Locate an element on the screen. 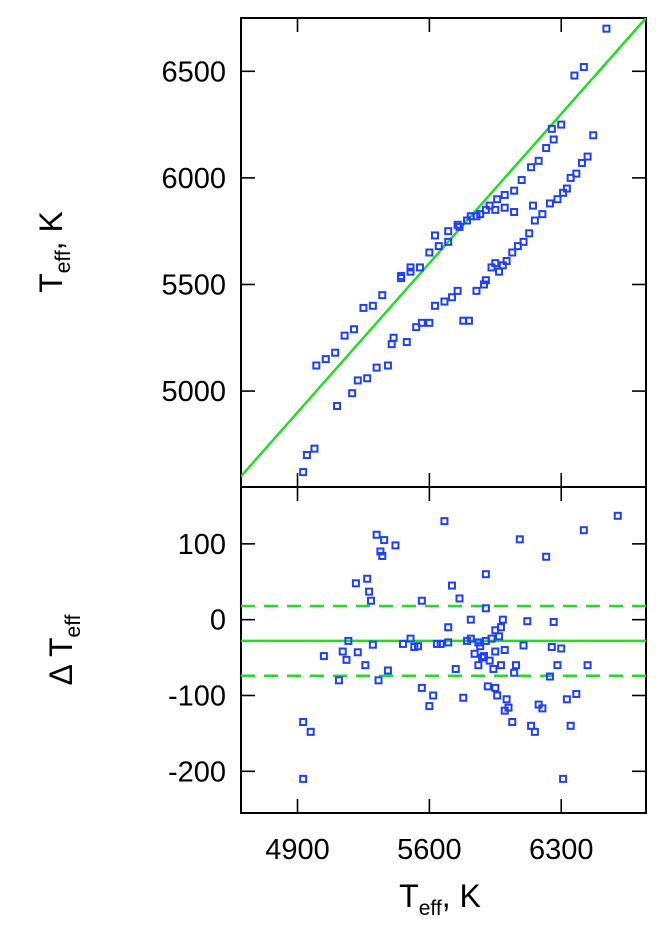 This screenshot has width=656, height=933. top-y-tick-label: 5000 is located at coordinates (193, 392).